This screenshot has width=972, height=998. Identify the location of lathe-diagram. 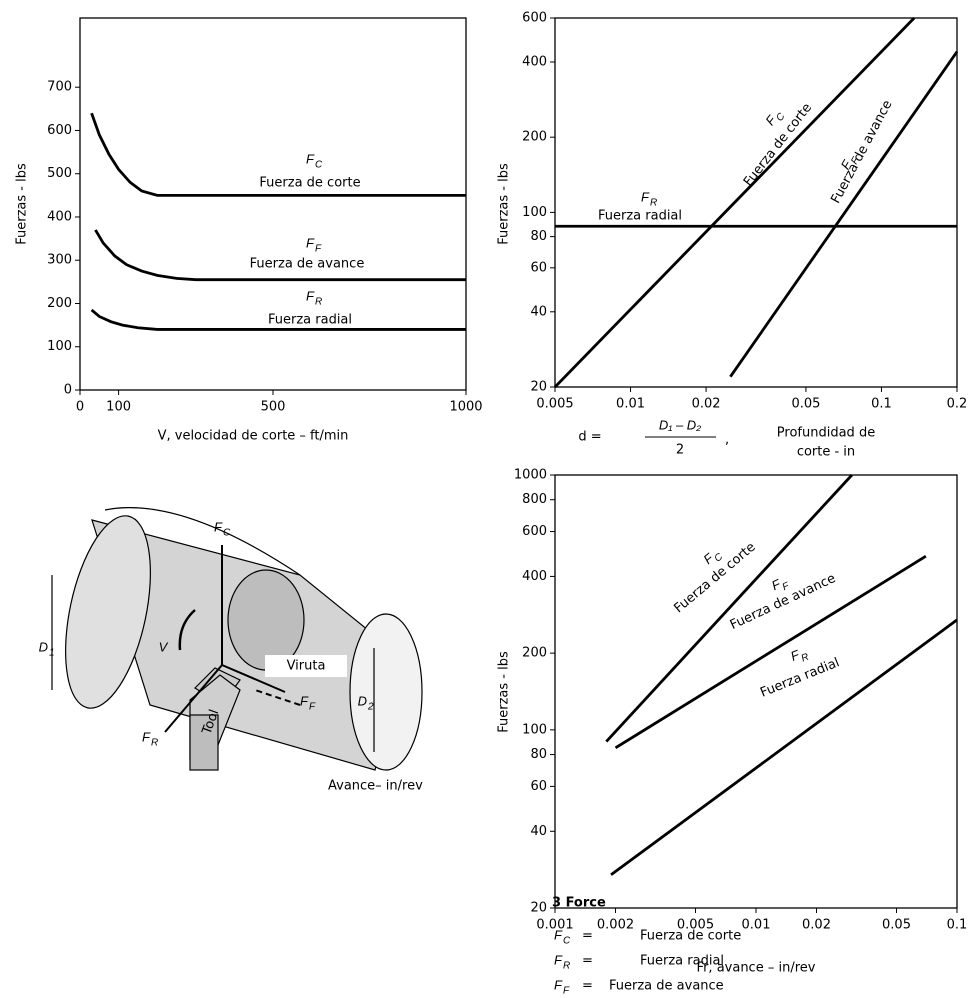
(237, 639).